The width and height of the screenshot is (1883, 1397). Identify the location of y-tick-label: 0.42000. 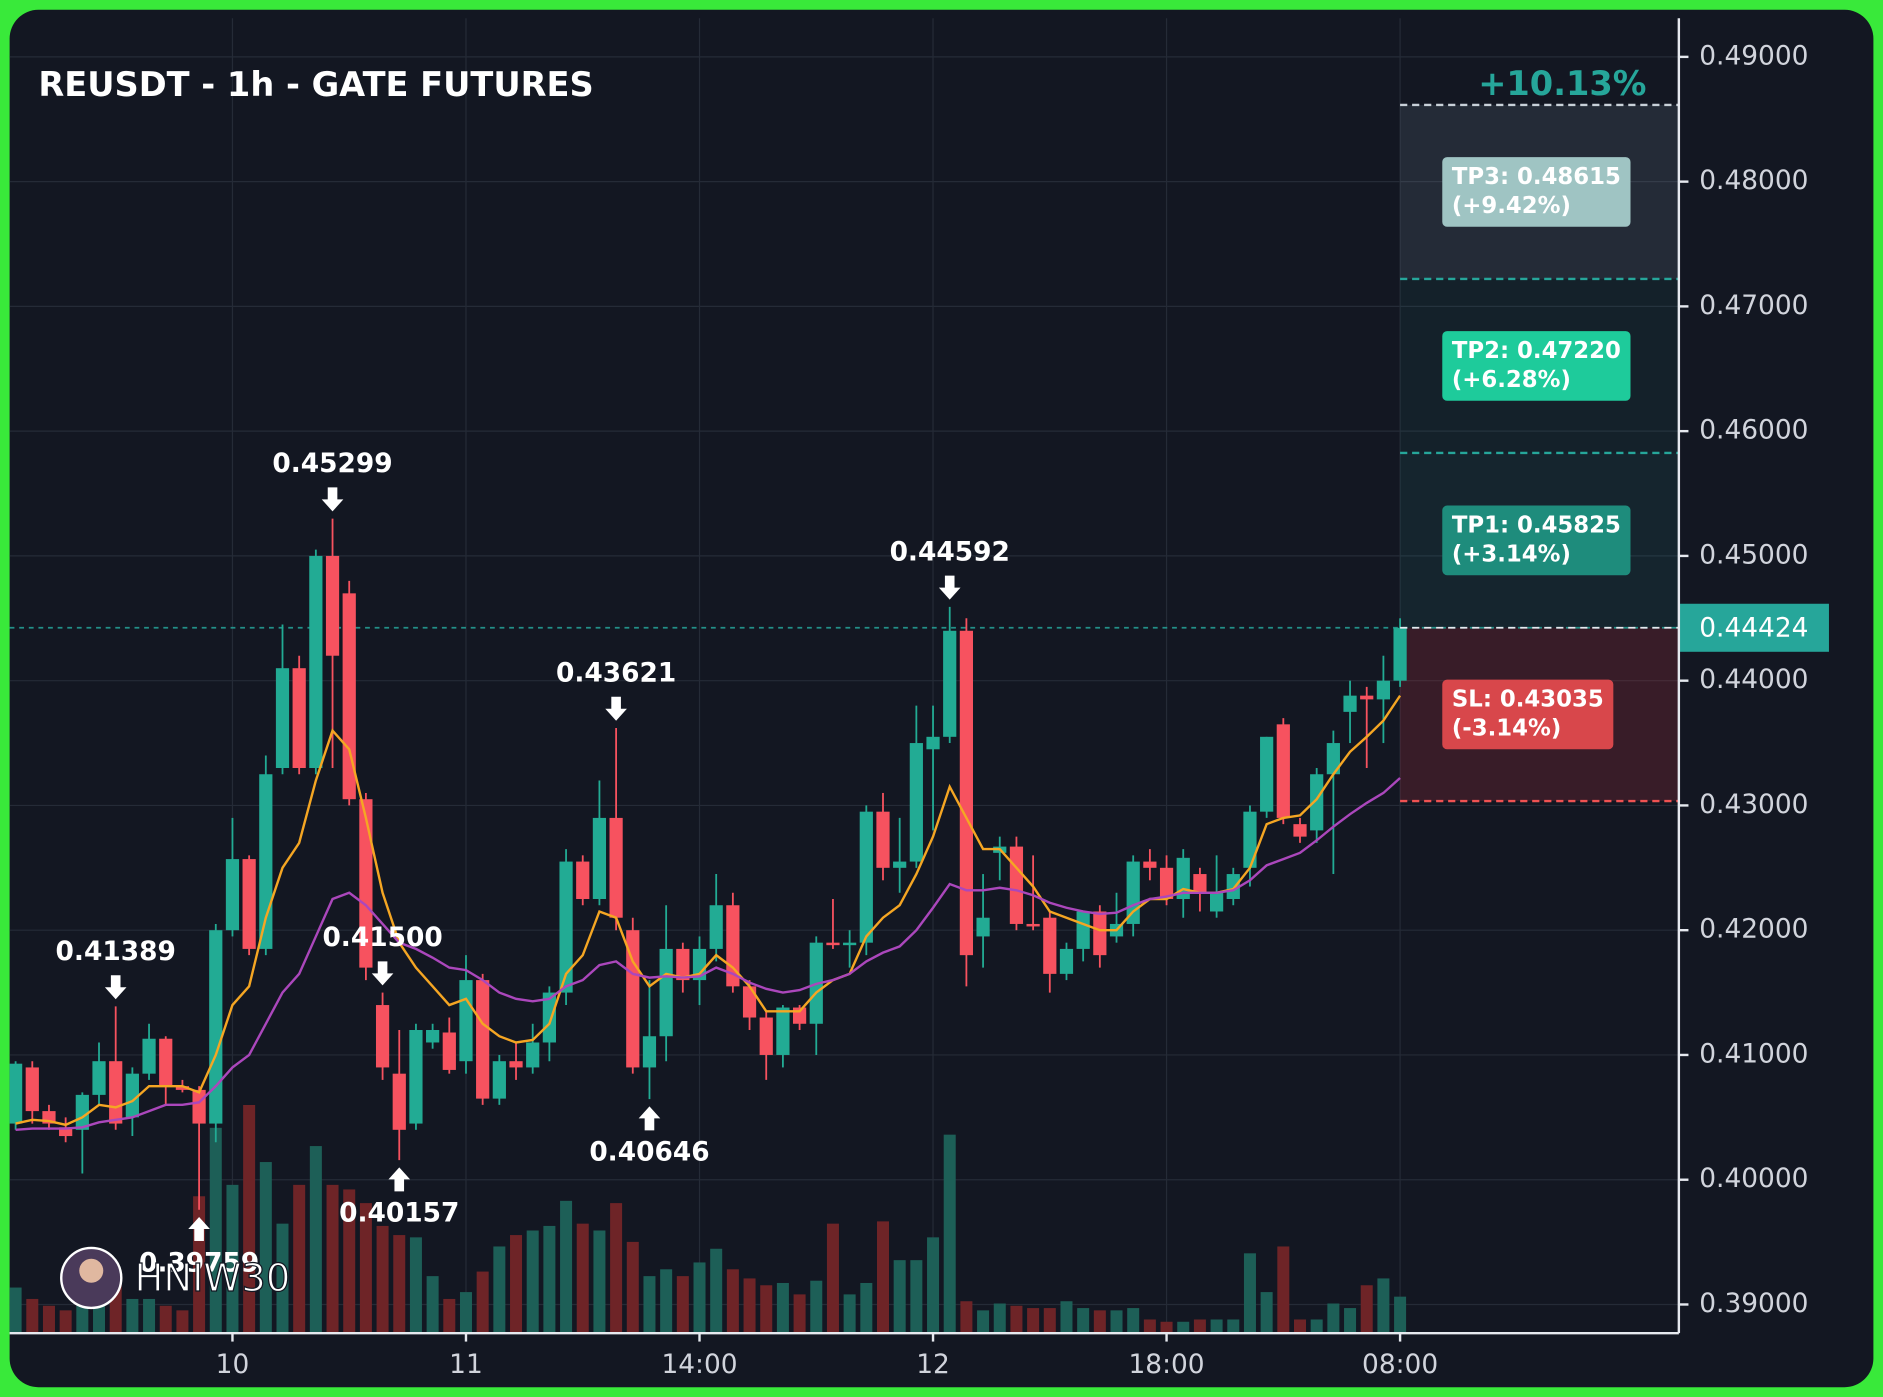
(1753, 929).